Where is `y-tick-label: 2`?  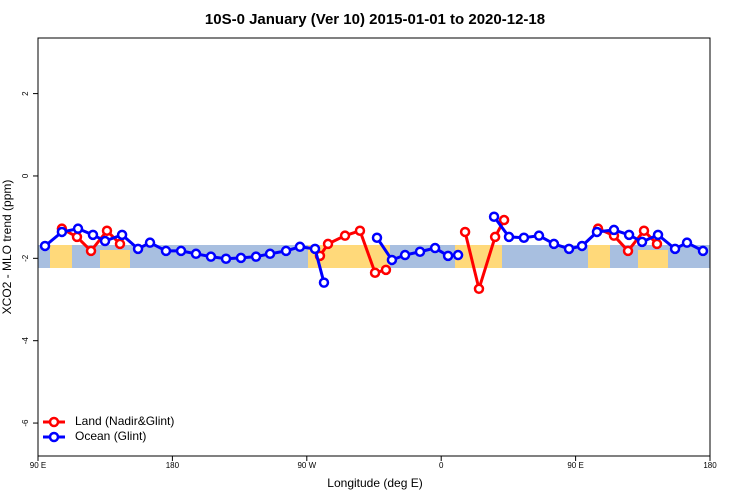 y-tick-label: 2 is located at coordinates (25, 93).